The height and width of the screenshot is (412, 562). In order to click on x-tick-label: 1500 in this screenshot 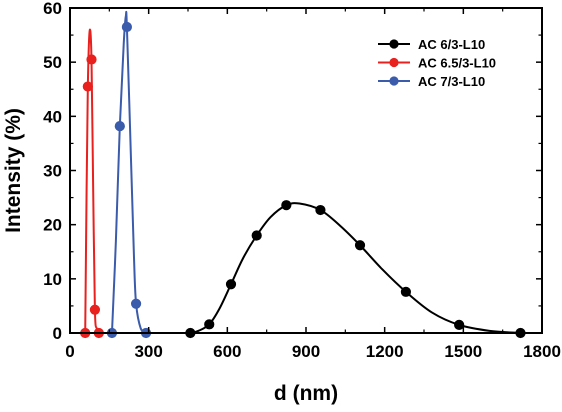, I will do `click(463, 351)`.